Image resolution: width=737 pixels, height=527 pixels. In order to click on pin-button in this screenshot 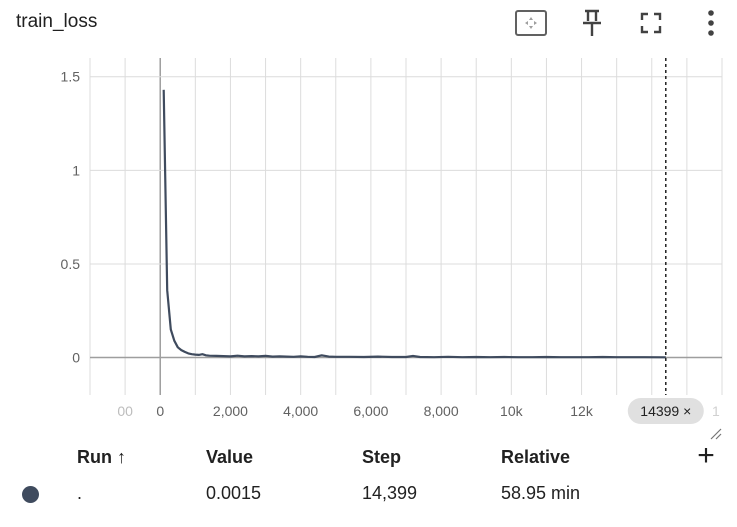, I will do `click(592, 23)`.